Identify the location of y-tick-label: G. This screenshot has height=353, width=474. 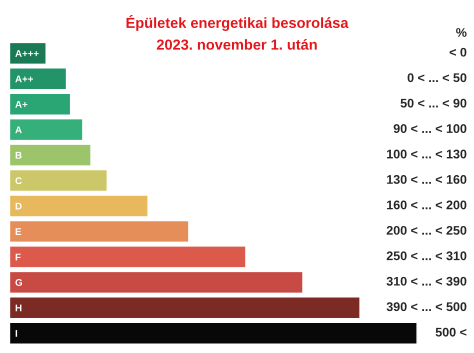
(18, 282).